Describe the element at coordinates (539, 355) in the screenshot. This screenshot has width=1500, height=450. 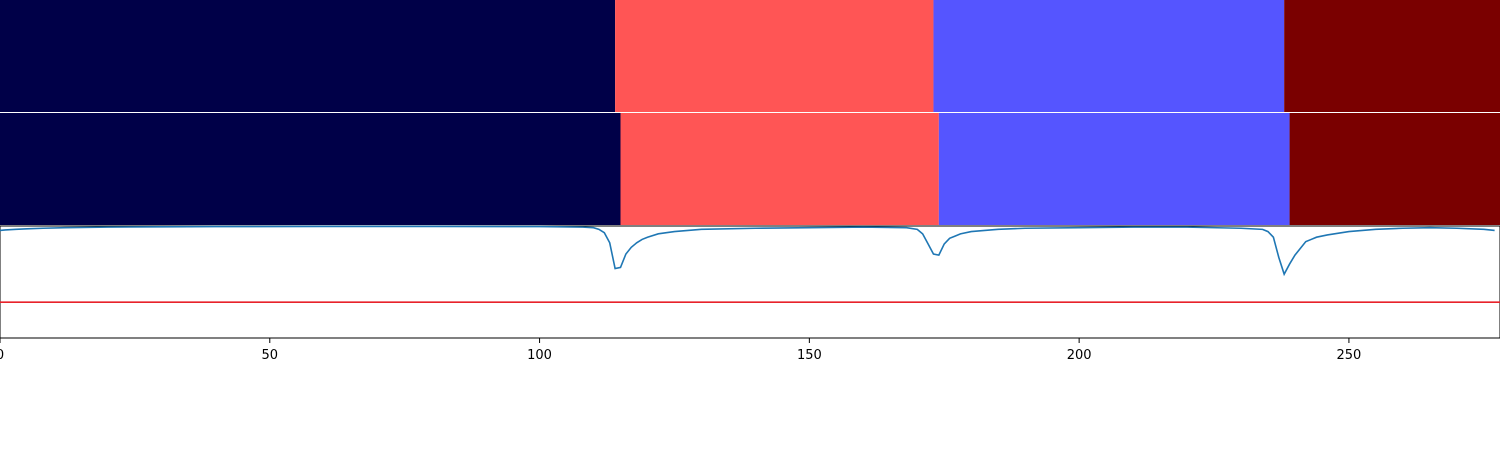
I see `x-tick-label: 100` at that location.